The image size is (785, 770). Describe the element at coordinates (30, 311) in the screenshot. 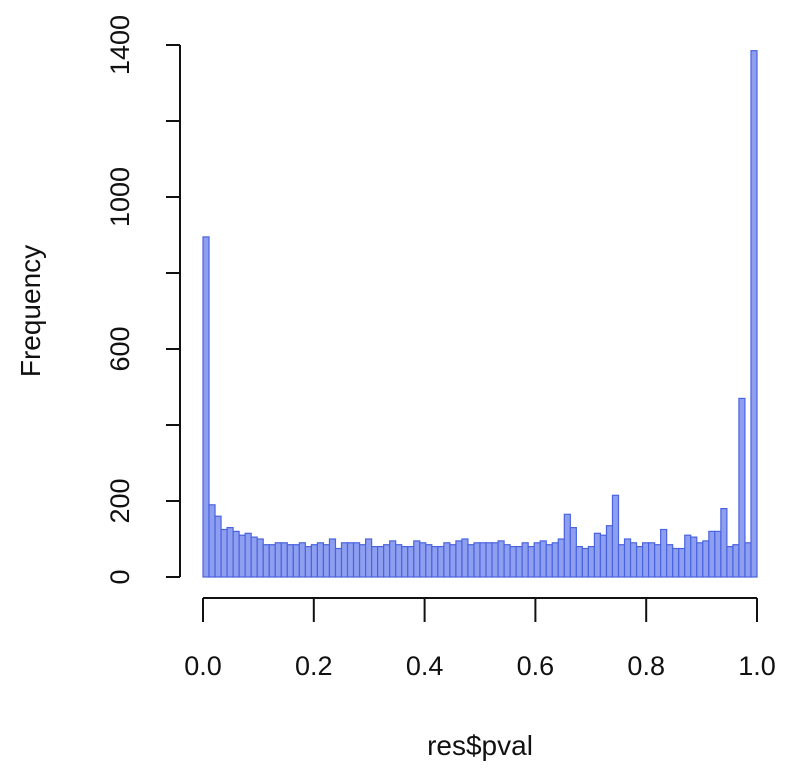

I see `y-axis-title: Frequency` at that location.